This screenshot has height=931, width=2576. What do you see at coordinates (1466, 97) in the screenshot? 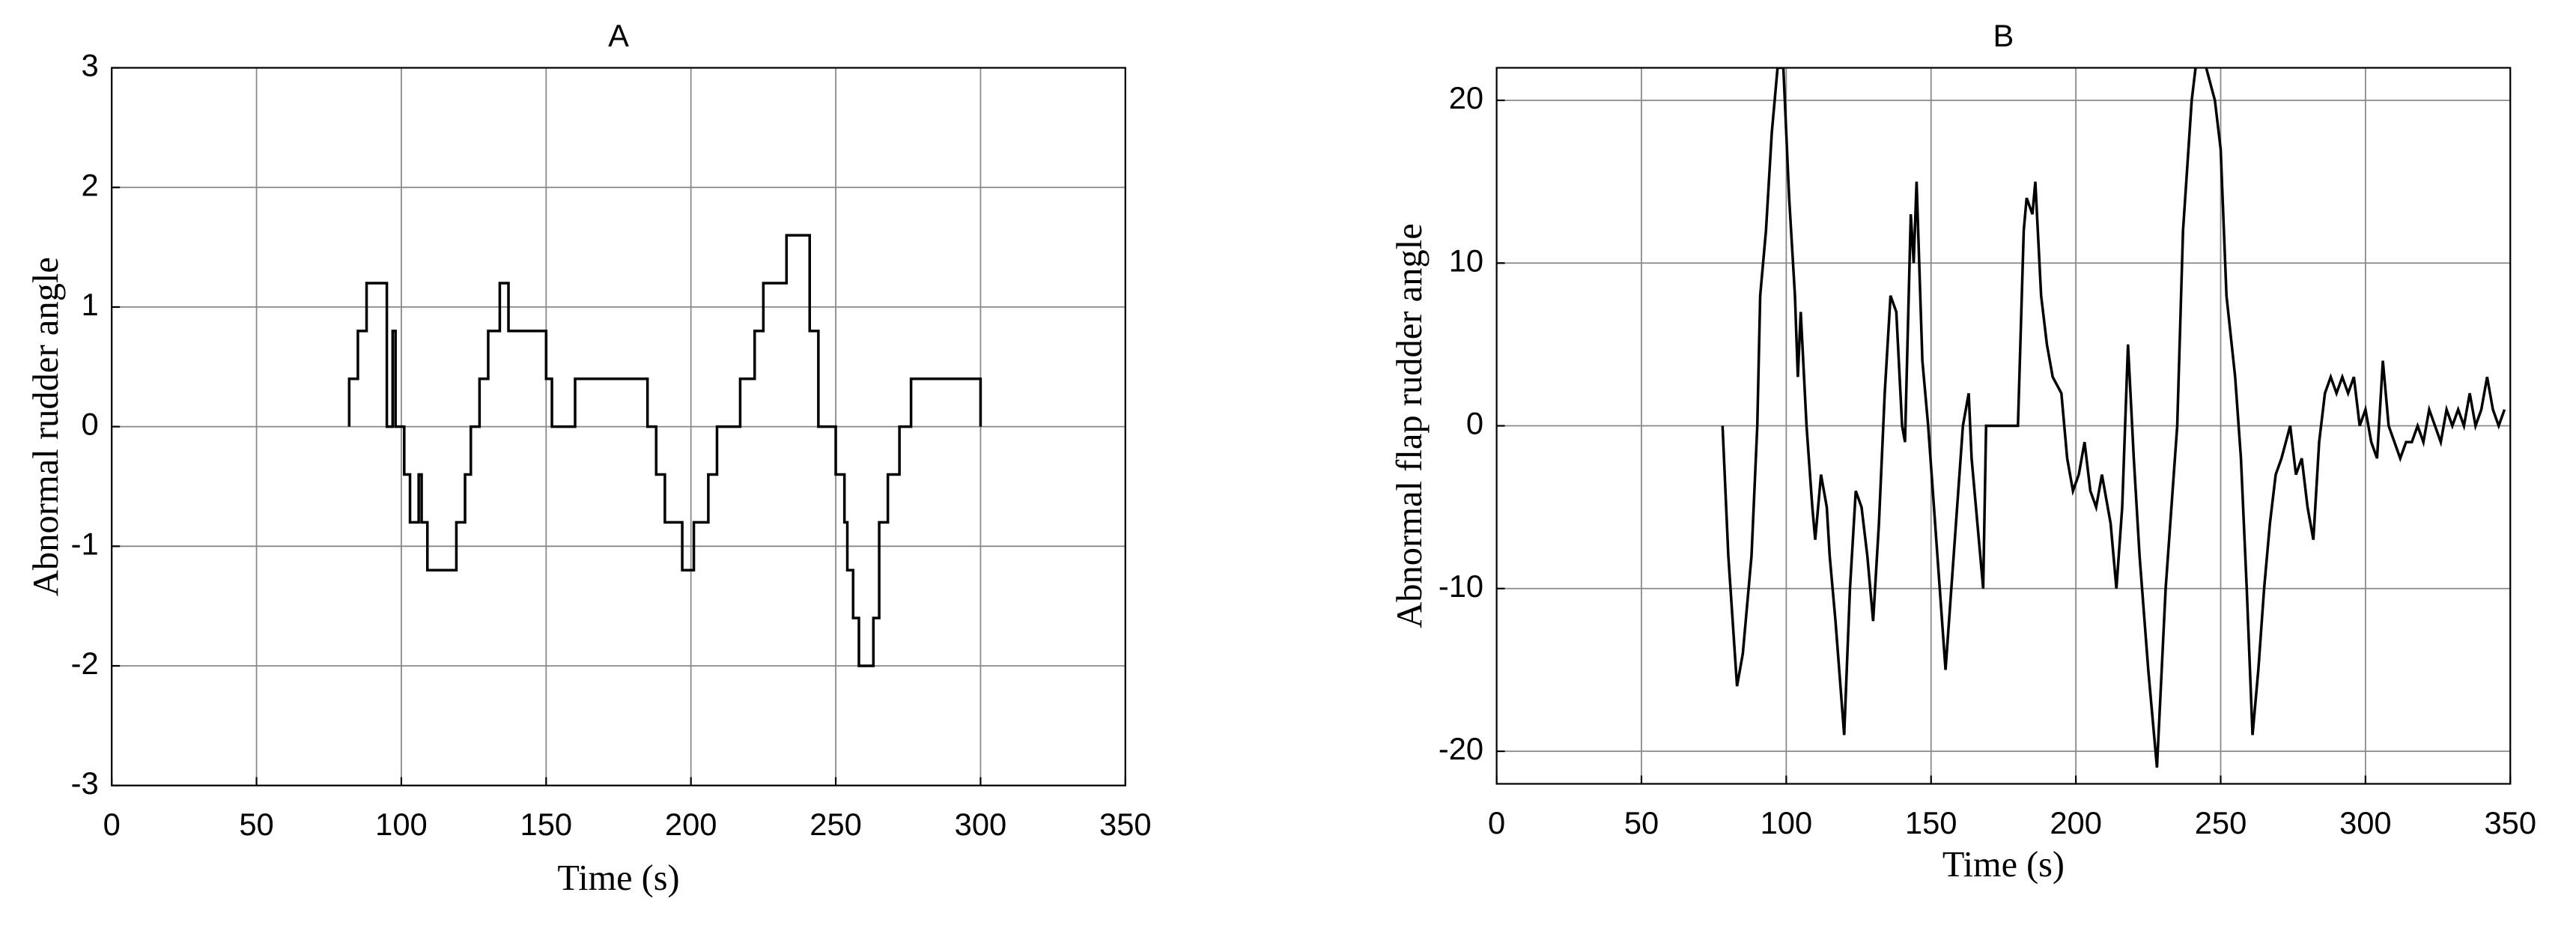
I see `y-tick-label: 20` at bounding box center [1466, 97].